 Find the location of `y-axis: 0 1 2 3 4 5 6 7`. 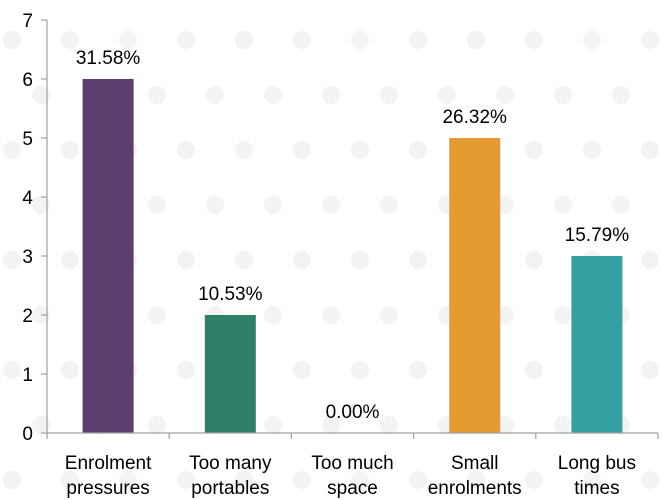

y-axis: 0 1 2 3 4 5 6 7 is located at coordinates (35, 228).